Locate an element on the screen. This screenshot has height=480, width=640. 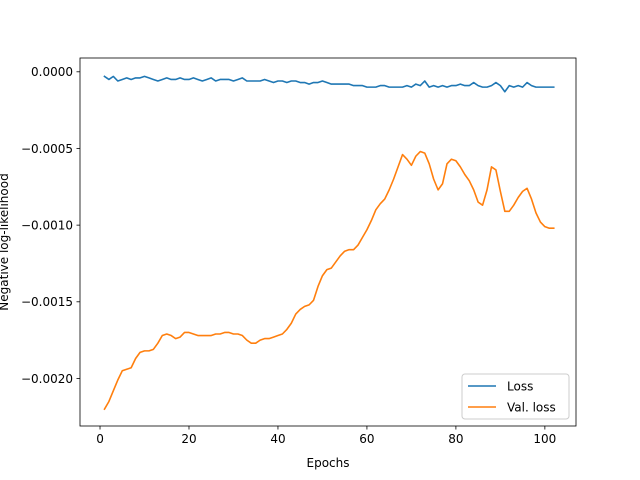
x-tick-label: 80 is located at coordinates (455, 439).